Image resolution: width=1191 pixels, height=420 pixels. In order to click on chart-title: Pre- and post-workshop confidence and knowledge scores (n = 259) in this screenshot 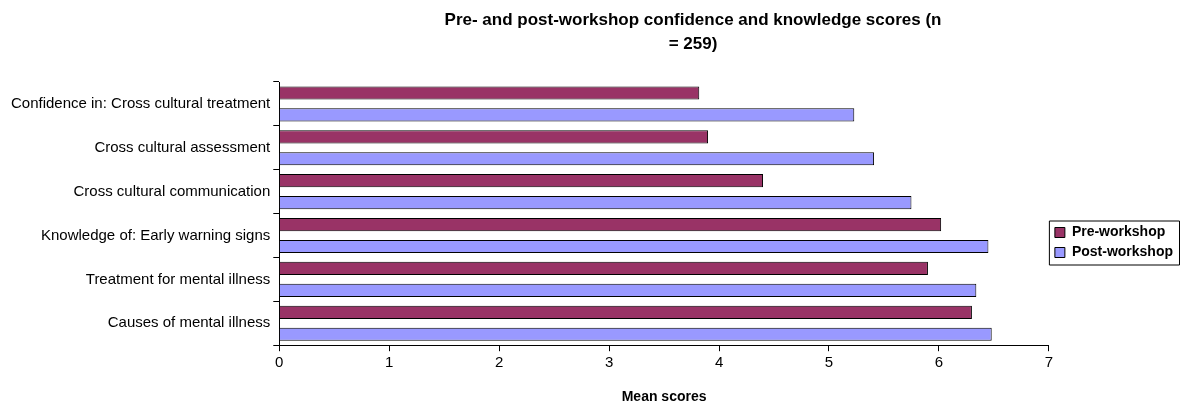, I will do `click(693, 32)`.